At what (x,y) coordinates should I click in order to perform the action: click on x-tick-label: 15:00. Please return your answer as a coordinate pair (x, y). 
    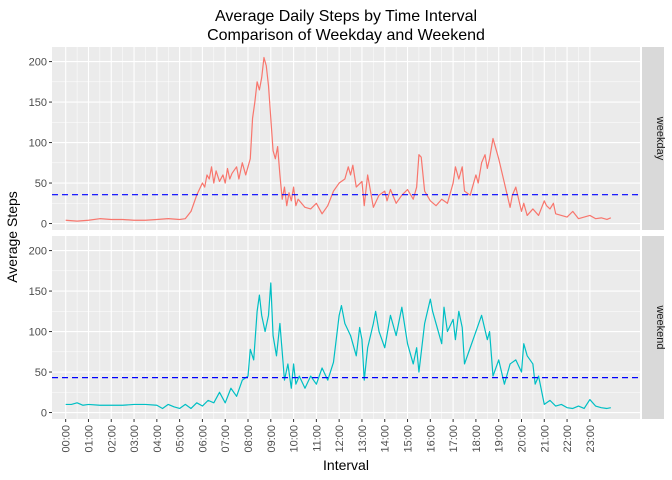
    Looking at the image, I should click on (409, 439).